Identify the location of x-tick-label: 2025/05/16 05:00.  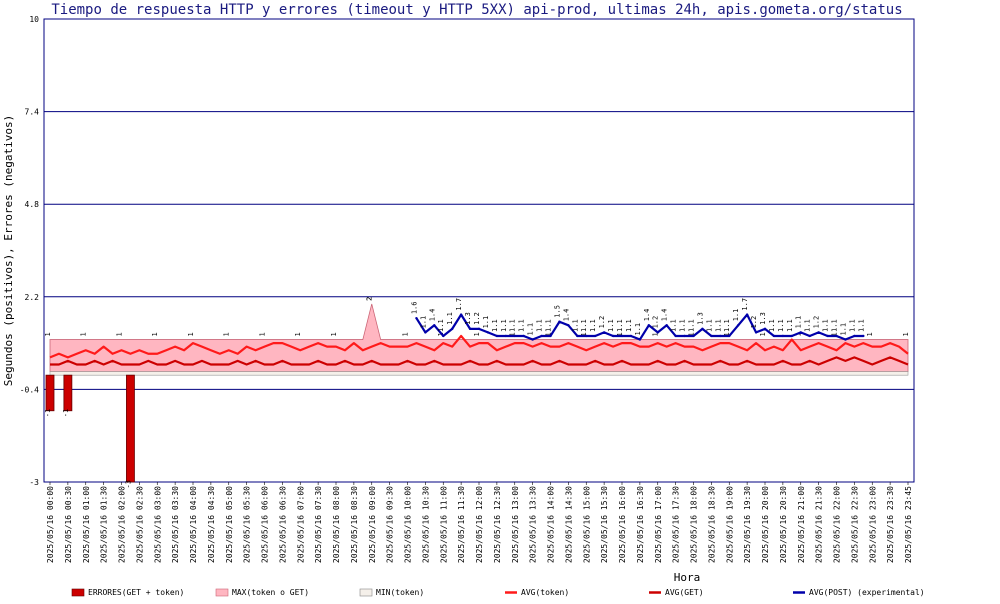
(229, 524).